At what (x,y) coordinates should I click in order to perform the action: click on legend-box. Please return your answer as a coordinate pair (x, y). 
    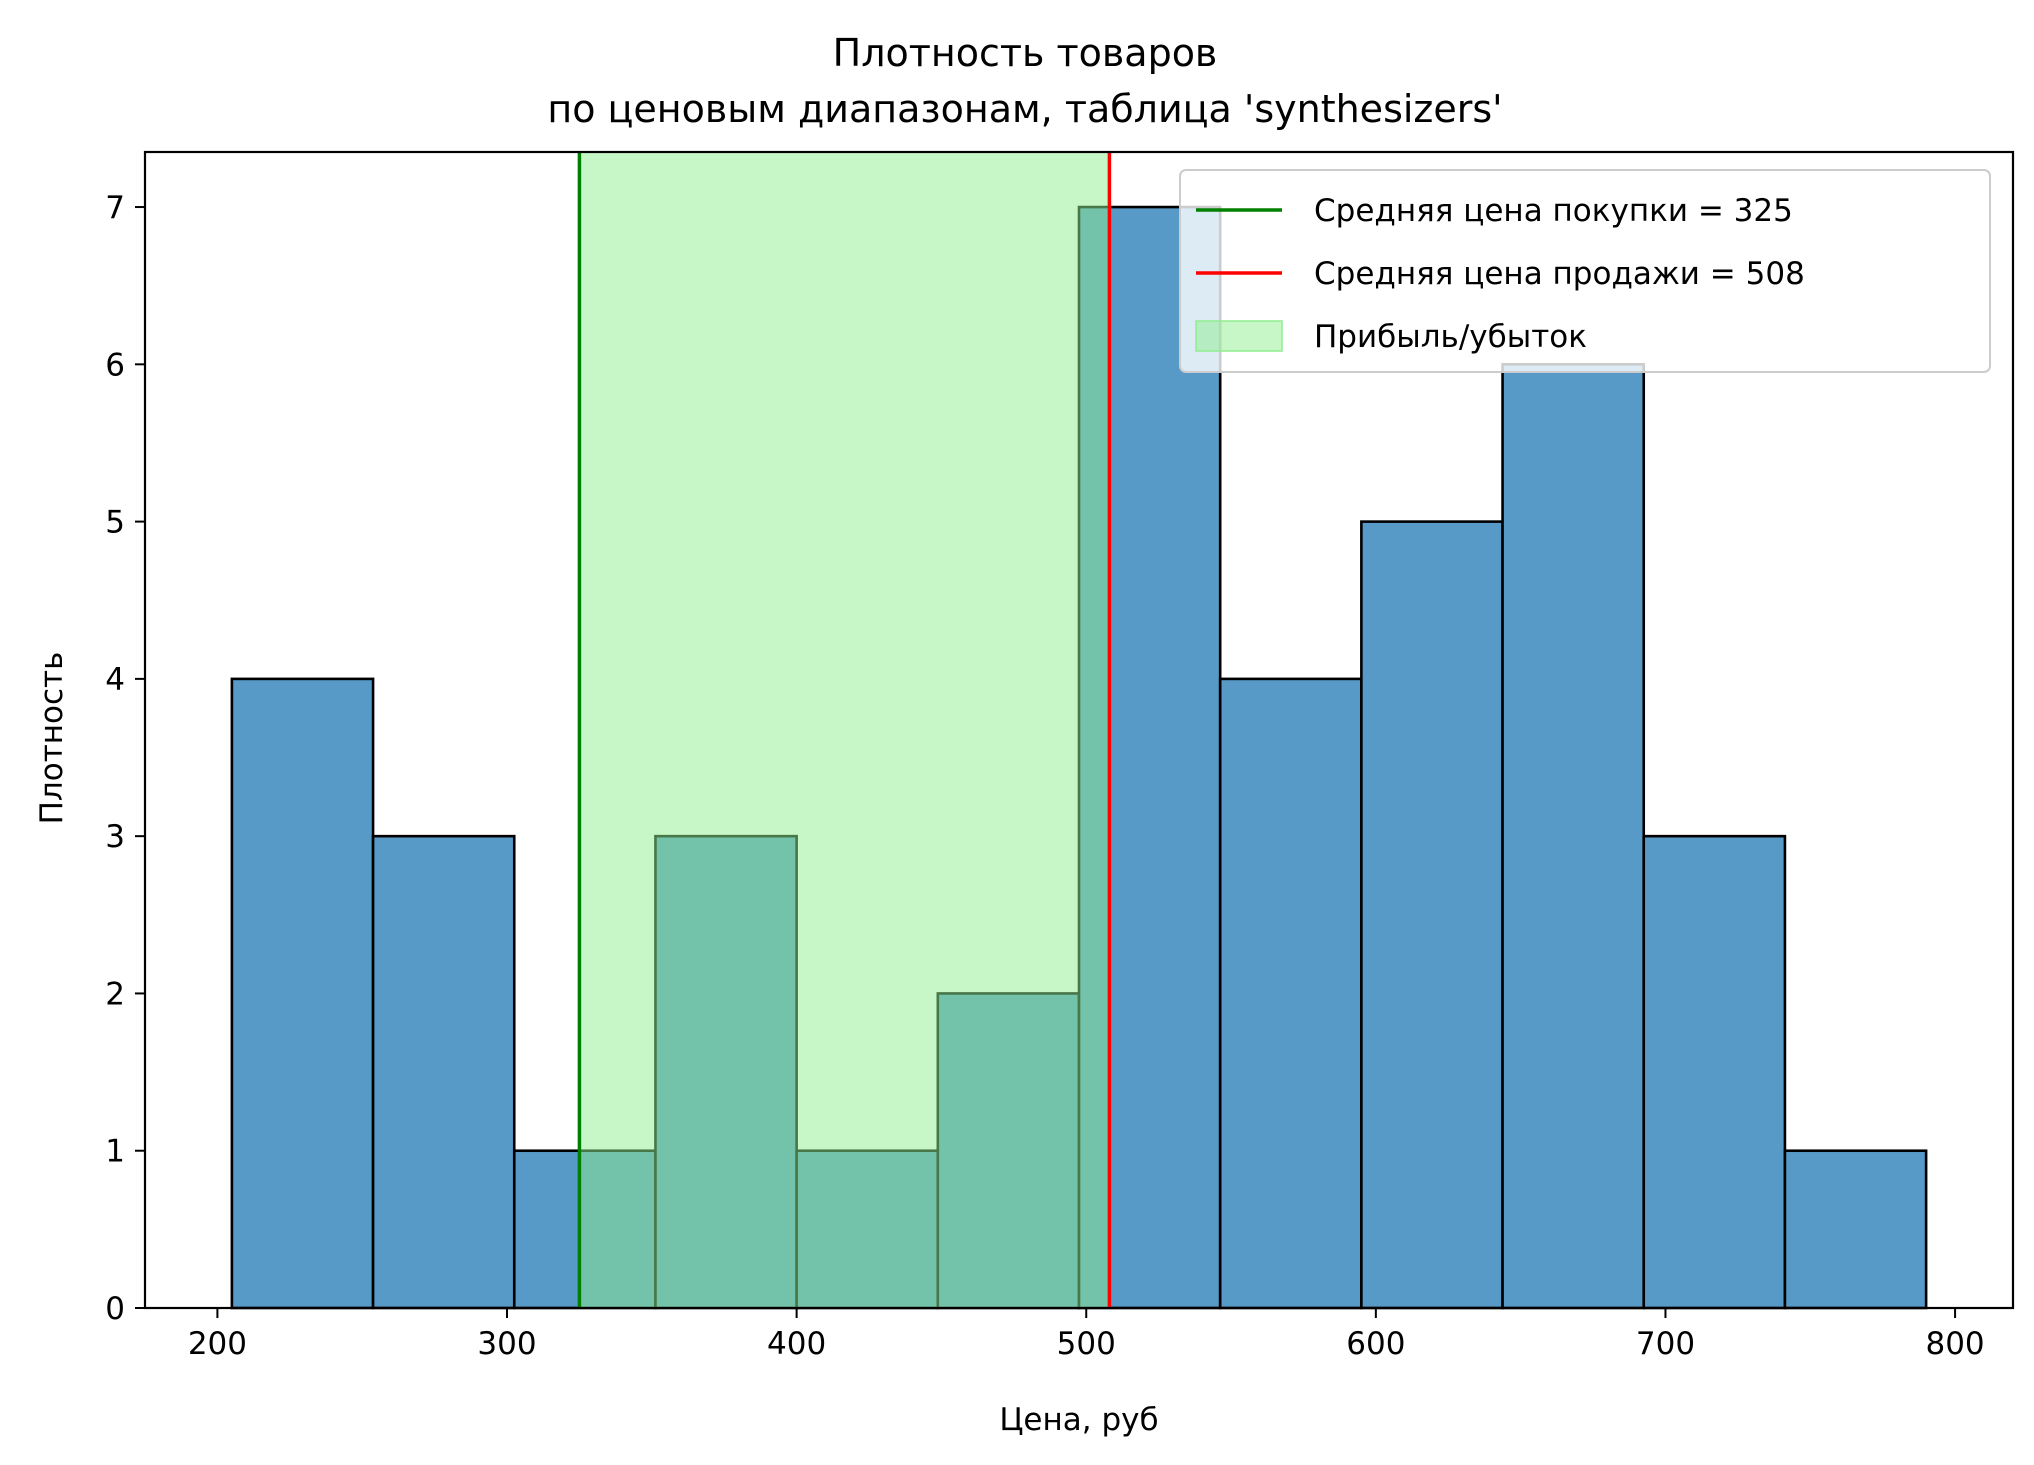
    Looking at the image, I should click on (1585, 271).